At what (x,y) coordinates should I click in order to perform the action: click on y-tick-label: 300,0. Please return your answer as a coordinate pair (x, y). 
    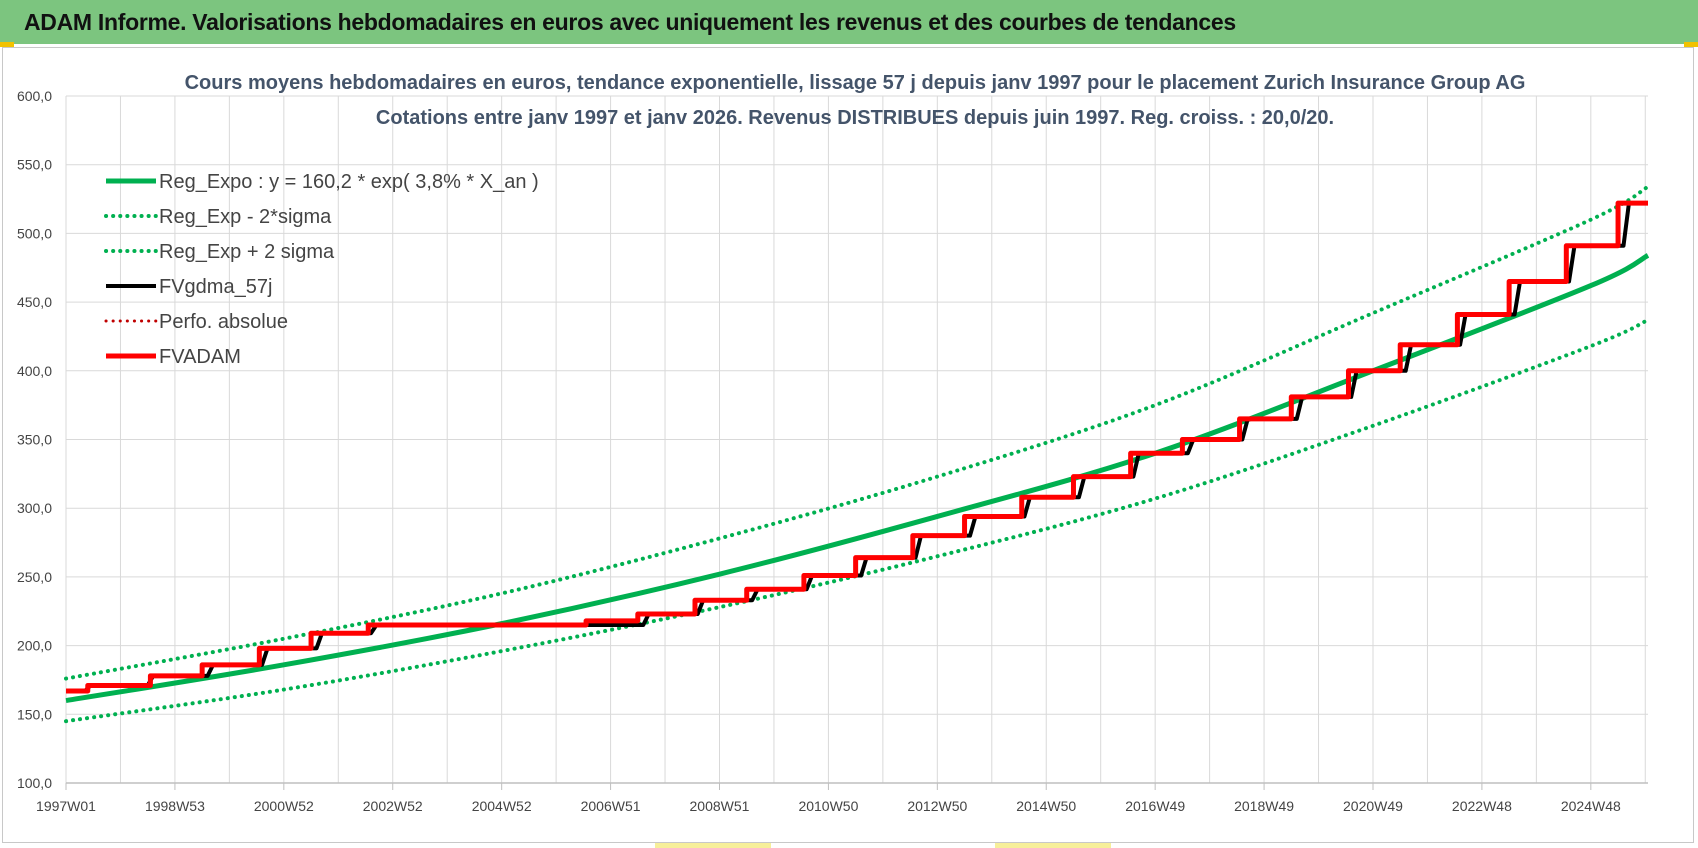
    Looking at the image, I should click on (34, 508).